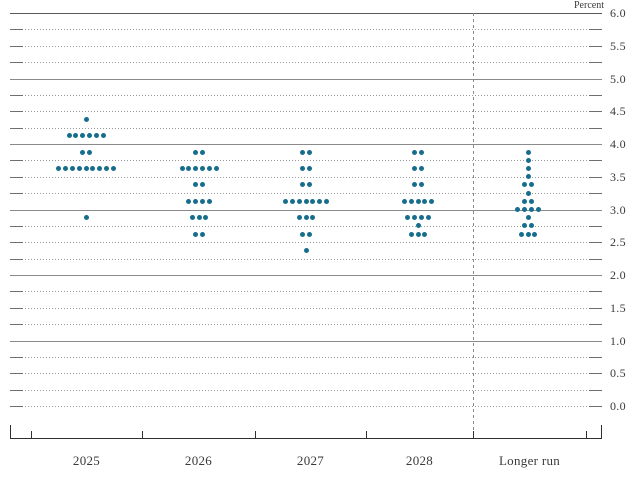  Describe the element at coordinates (618, 13) in the screenshot. I see `y-axis-tick-label: 6.0` at that location.